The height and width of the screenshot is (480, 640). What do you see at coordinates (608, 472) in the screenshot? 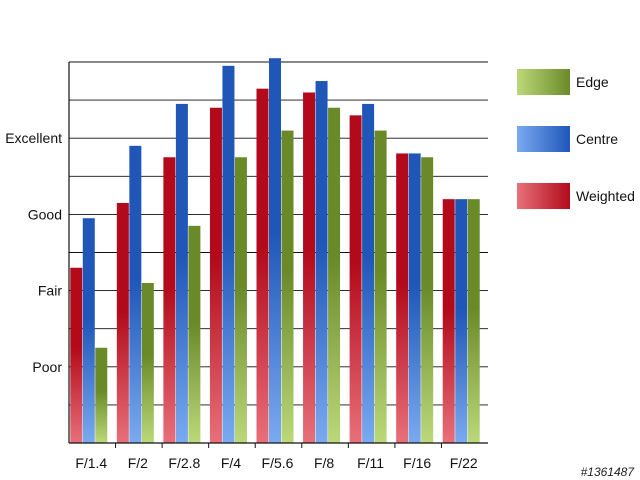
I see `watermark-text: #1361487` at bounding box center [608, 472].